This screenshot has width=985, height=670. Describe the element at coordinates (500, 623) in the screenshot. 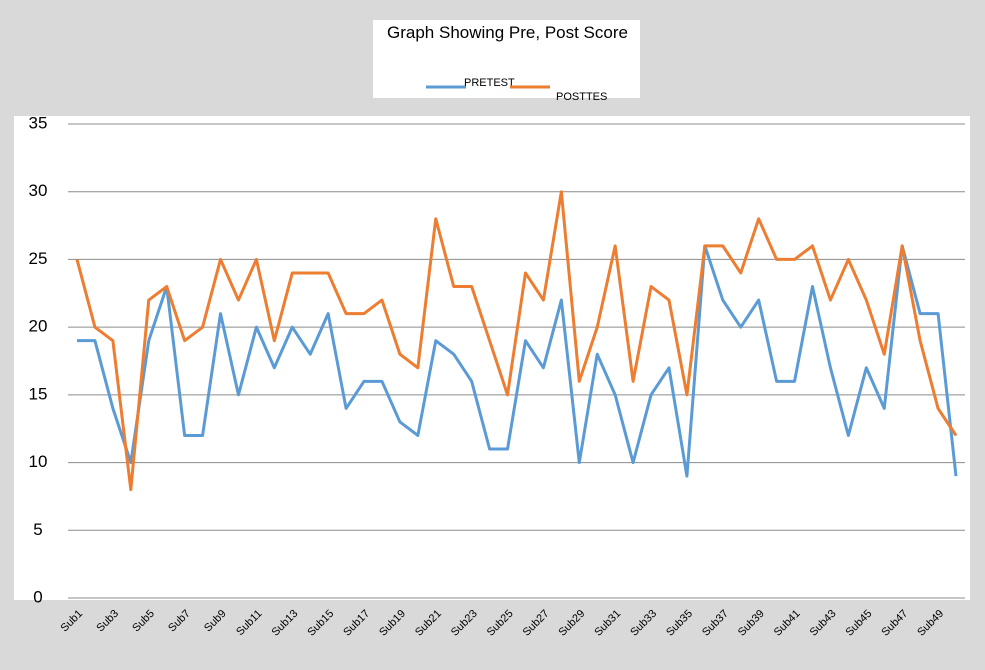

I see `x-tick-label: Sub25` at that location.